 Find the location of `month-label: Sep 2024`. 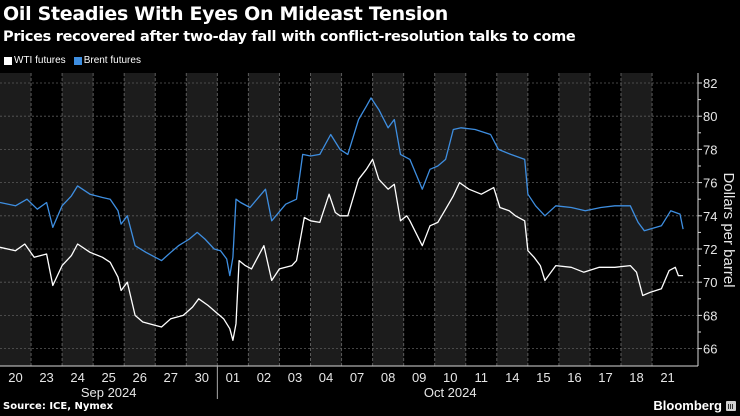

month-label: Sep 2024 is located at coordinates (109, 392).